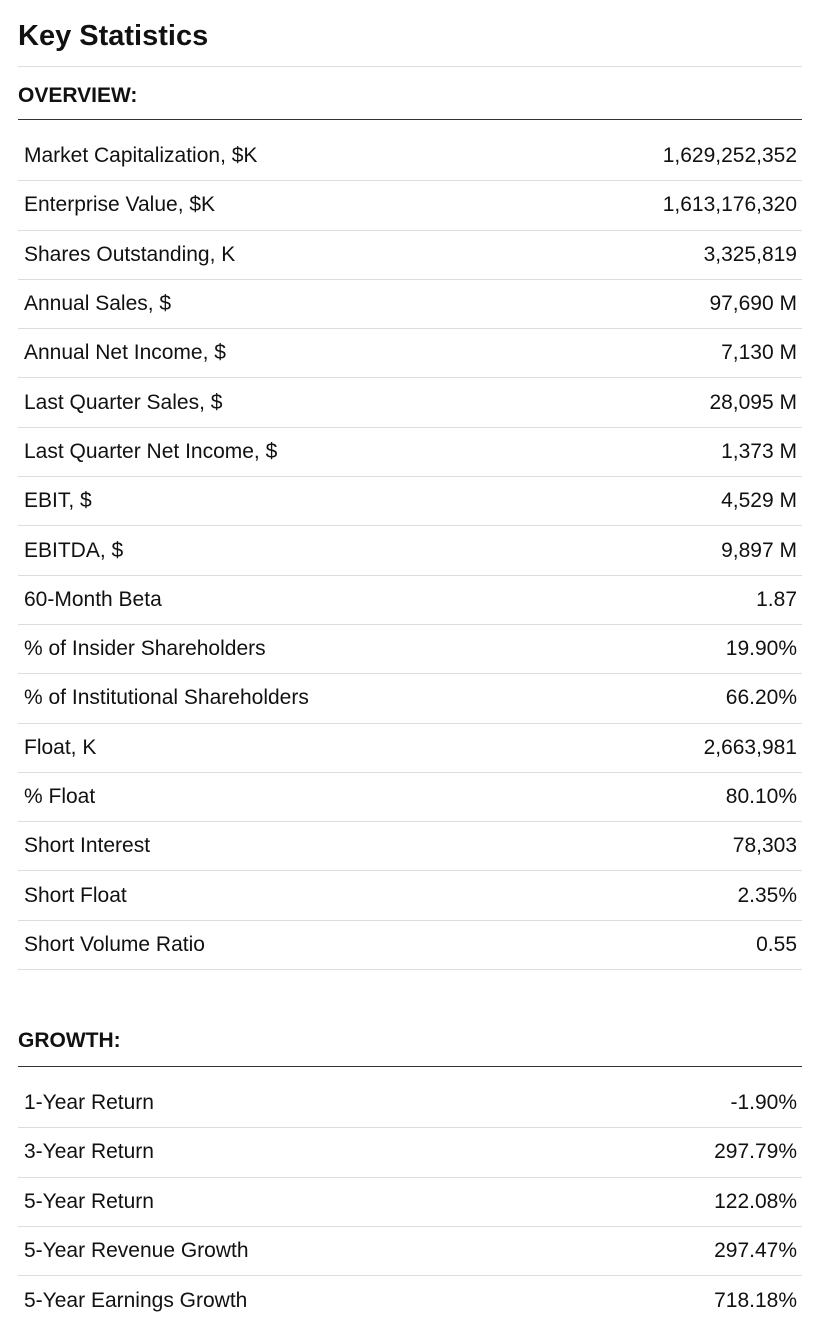 The height and width of the screenshot is (1326, 820). I want to click on stat-label: % of Insider Shareholders, so click(145, 649).